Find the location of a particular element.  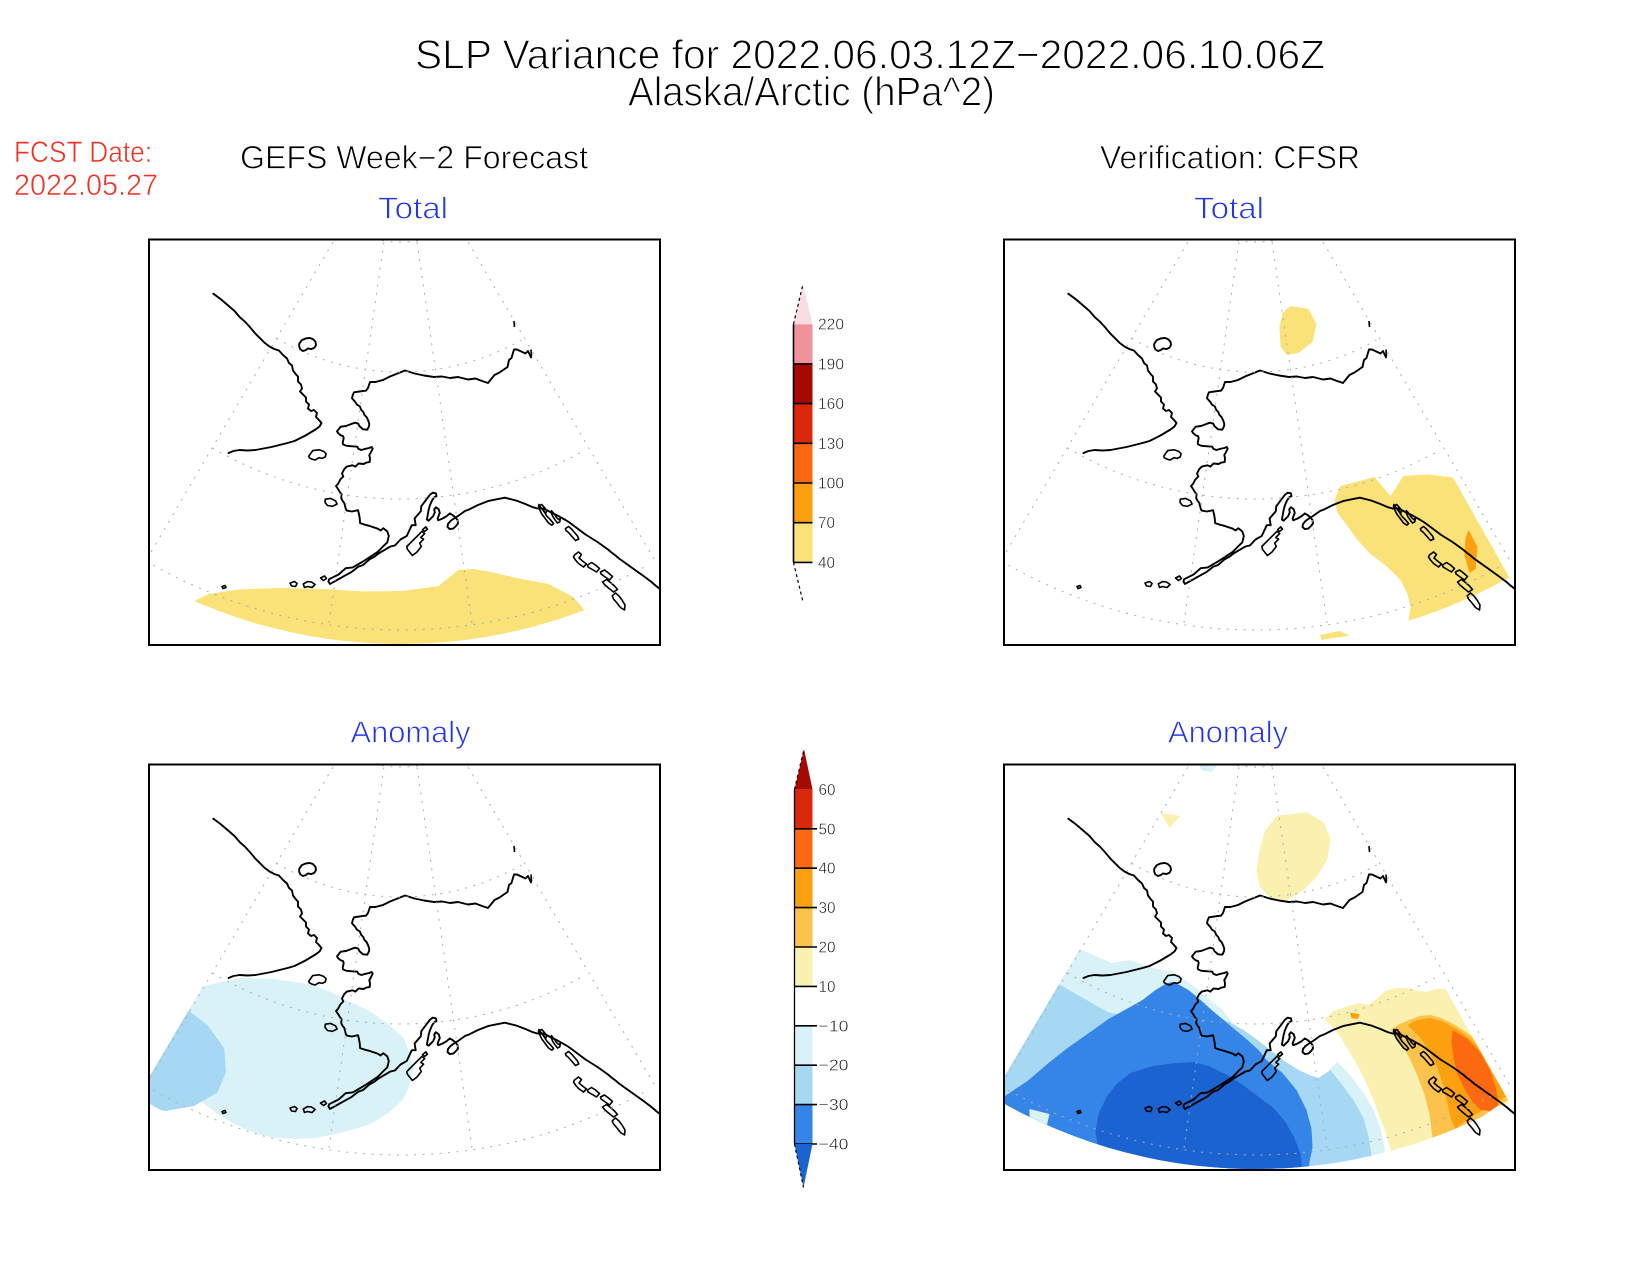

svg-text: −20 is located at coordinates (834, 1066).